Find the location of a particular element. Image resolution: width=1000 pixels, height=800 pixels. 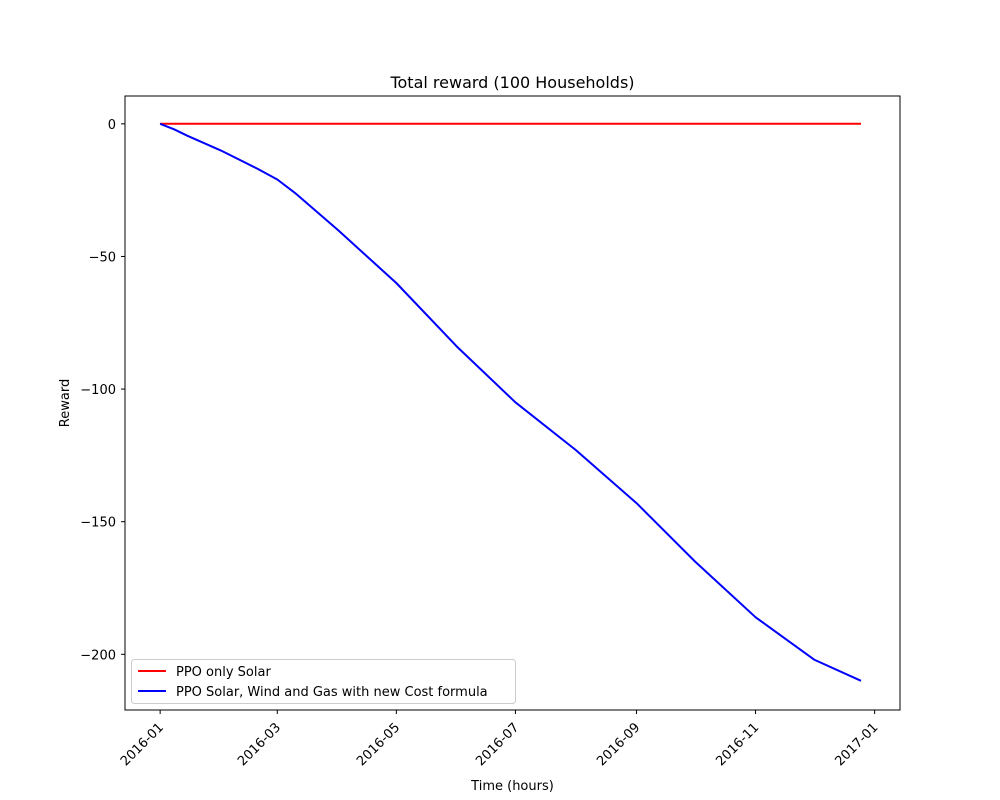

chart-title: Total reward (100 Households) is located at coordinates (511, 82).